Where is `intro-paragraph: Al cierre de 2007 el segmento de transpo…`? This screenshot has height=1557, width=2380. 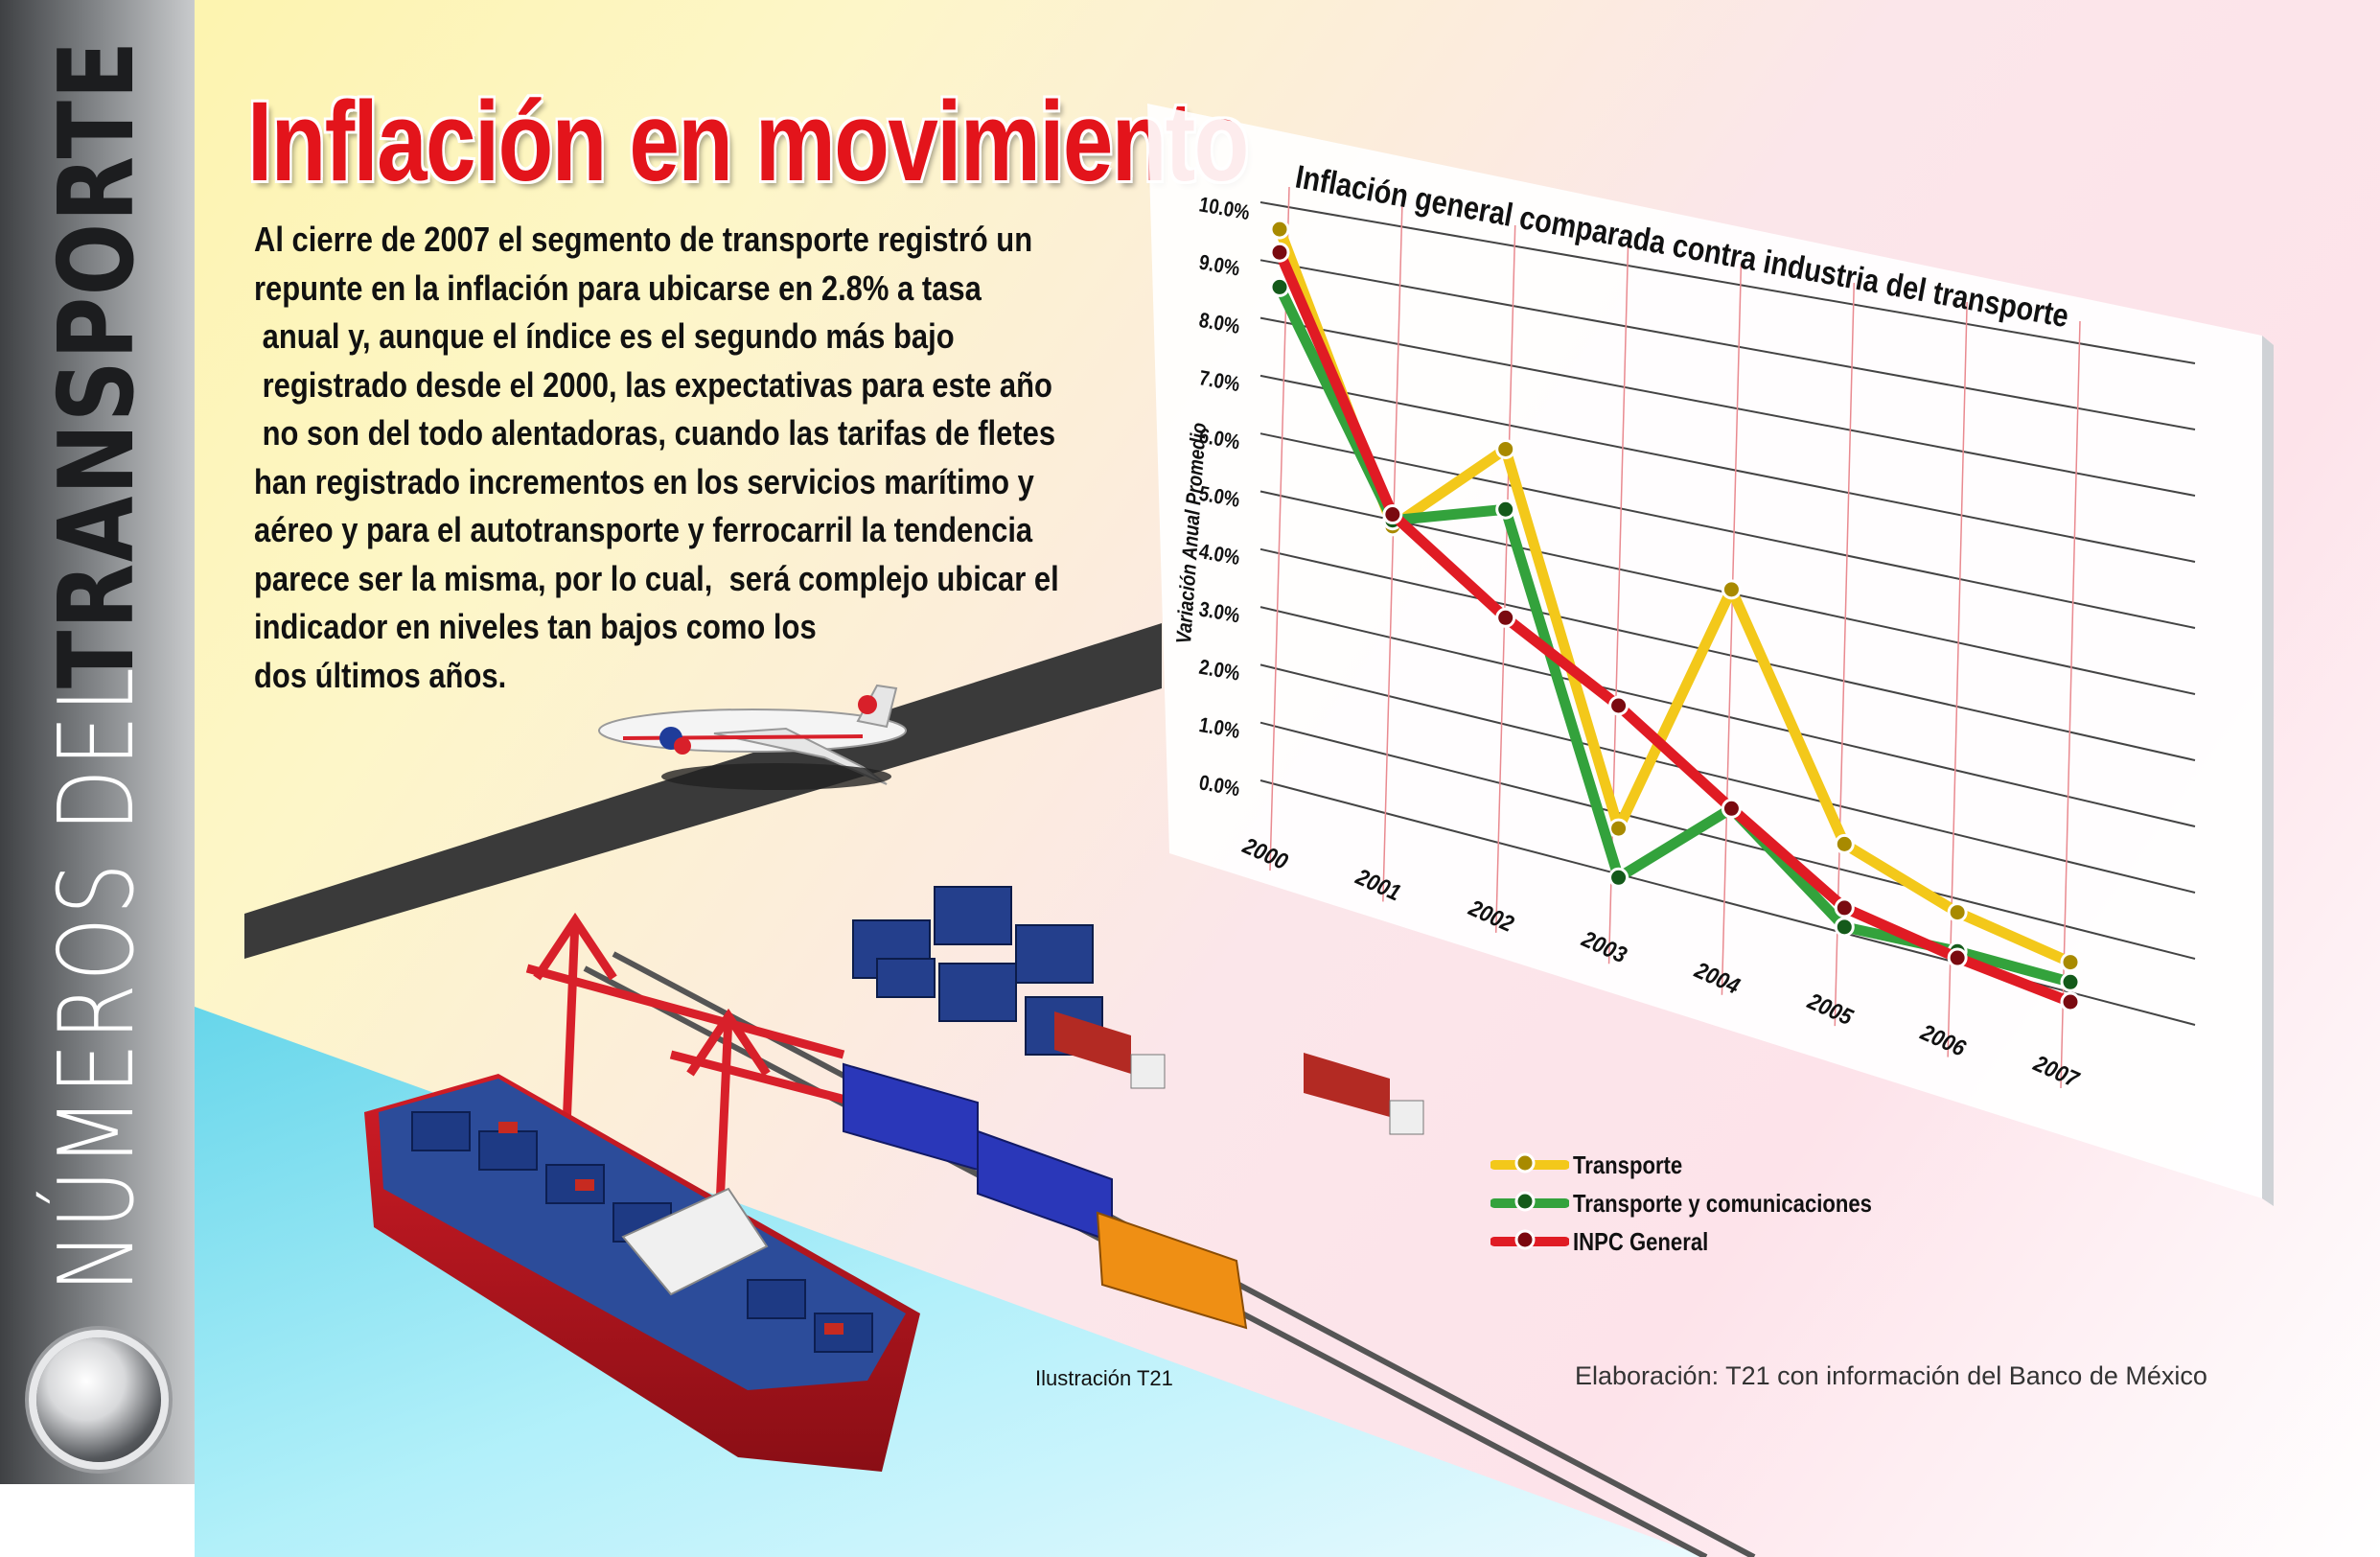 intro-paragraph: Al cierre de 2007 el segmento de transpo… is located at coordinates (657, 458).